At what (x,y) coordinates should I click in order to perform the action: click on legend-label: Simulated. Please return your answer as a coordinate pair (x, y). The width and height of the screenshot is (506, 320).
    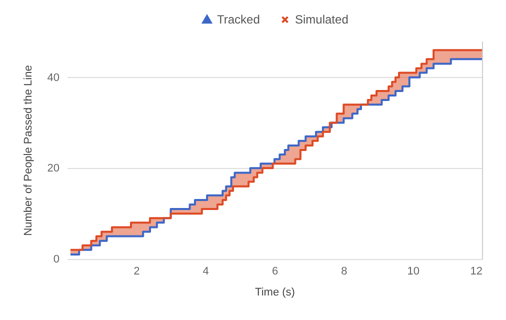
    Looking at the image, I should click on (321, 19).